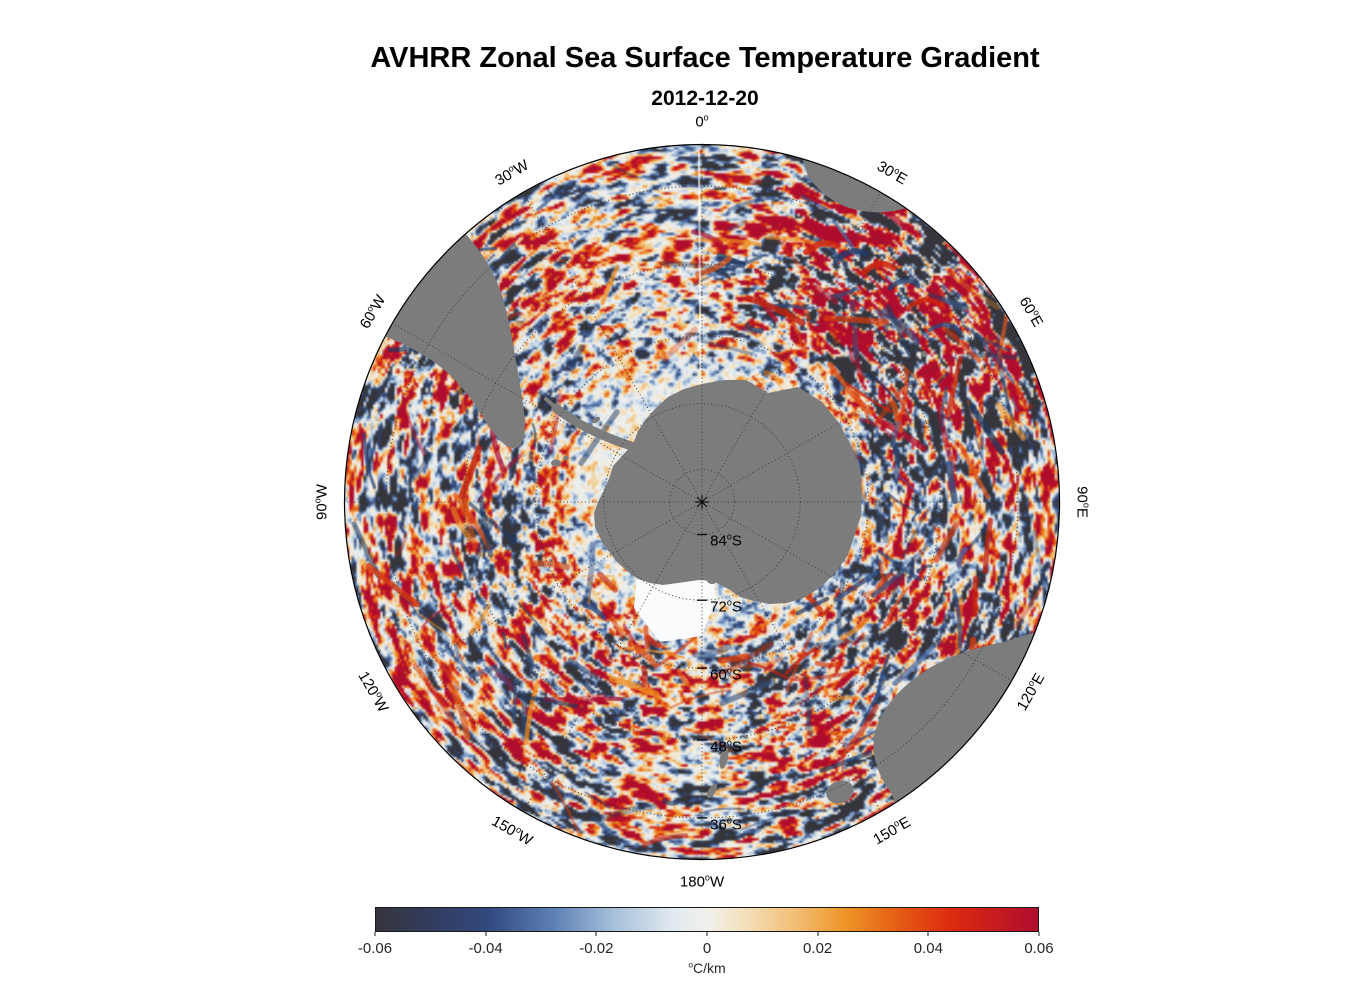 The width and height of the screenshot is (1356, 1000). What do you see at coordinates (556, 463) in the screenshot?
I see `falkland-islands` at bounding box center [556, 463].